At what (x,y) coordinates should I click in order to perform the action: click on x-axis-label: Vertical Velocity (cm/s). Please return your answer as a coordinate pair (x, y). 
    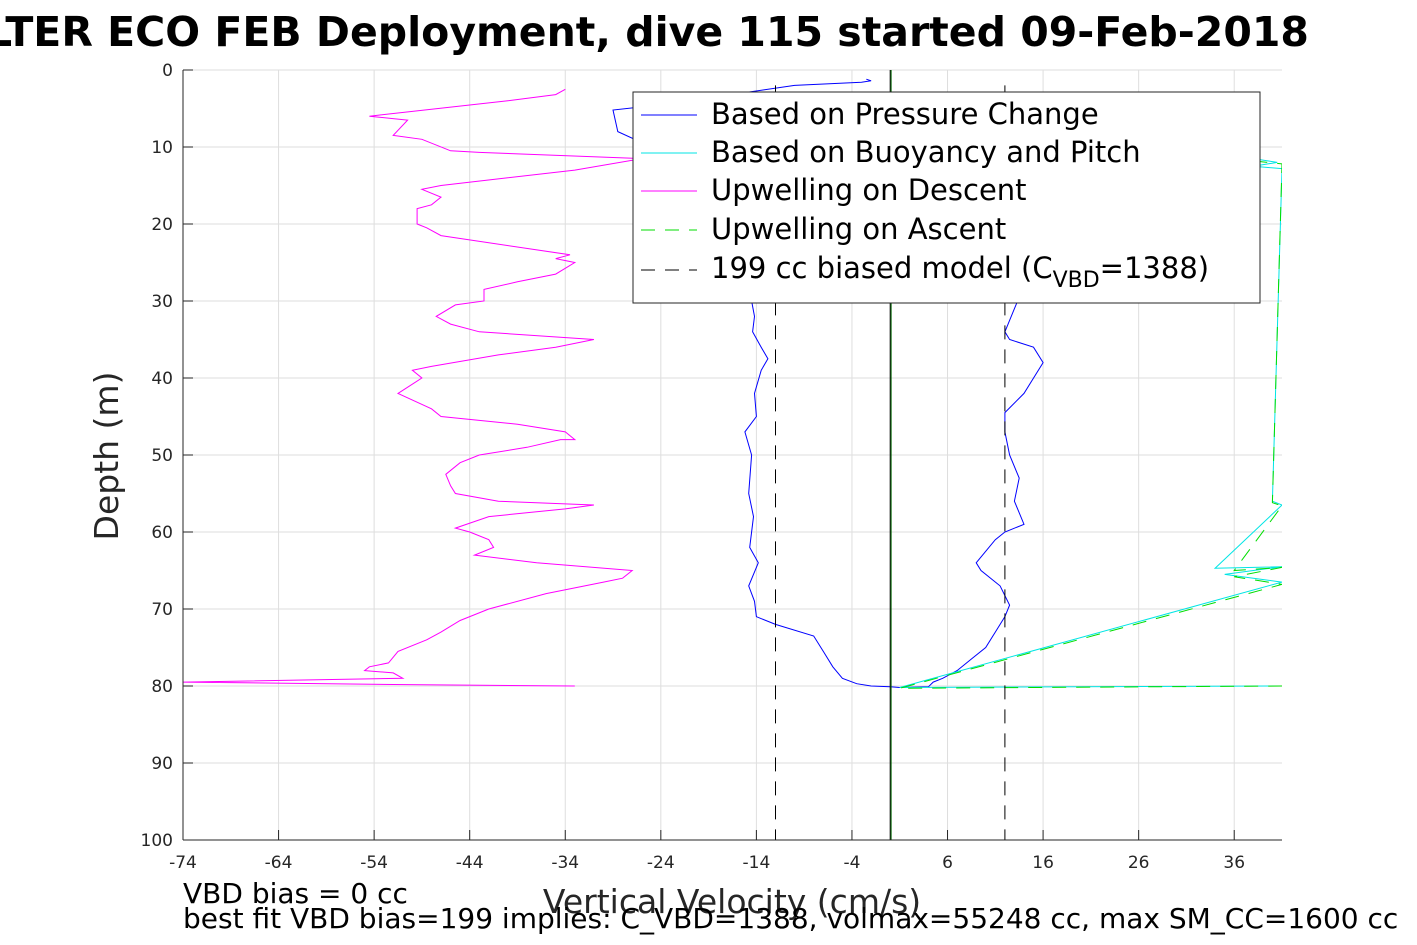
    Looking at the image, I should click on (732, 901).